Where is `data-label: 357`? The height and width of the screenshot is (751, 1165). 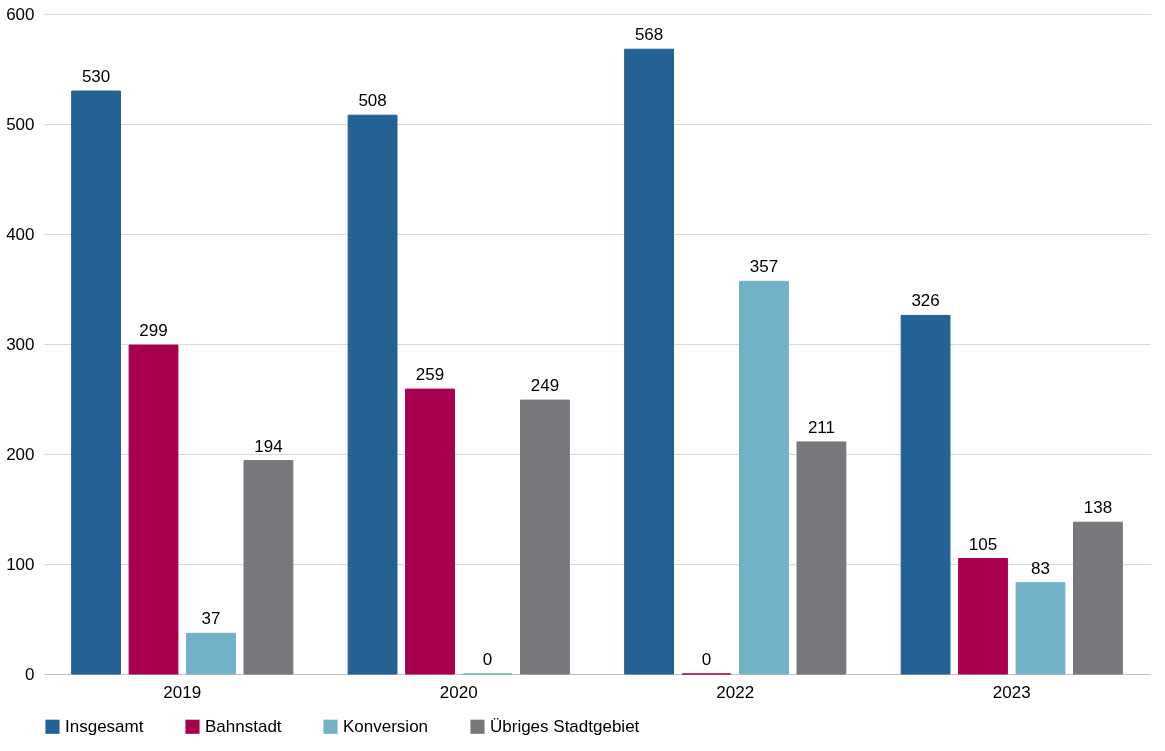 data-label: 357 is located at coordinates (764, 267).